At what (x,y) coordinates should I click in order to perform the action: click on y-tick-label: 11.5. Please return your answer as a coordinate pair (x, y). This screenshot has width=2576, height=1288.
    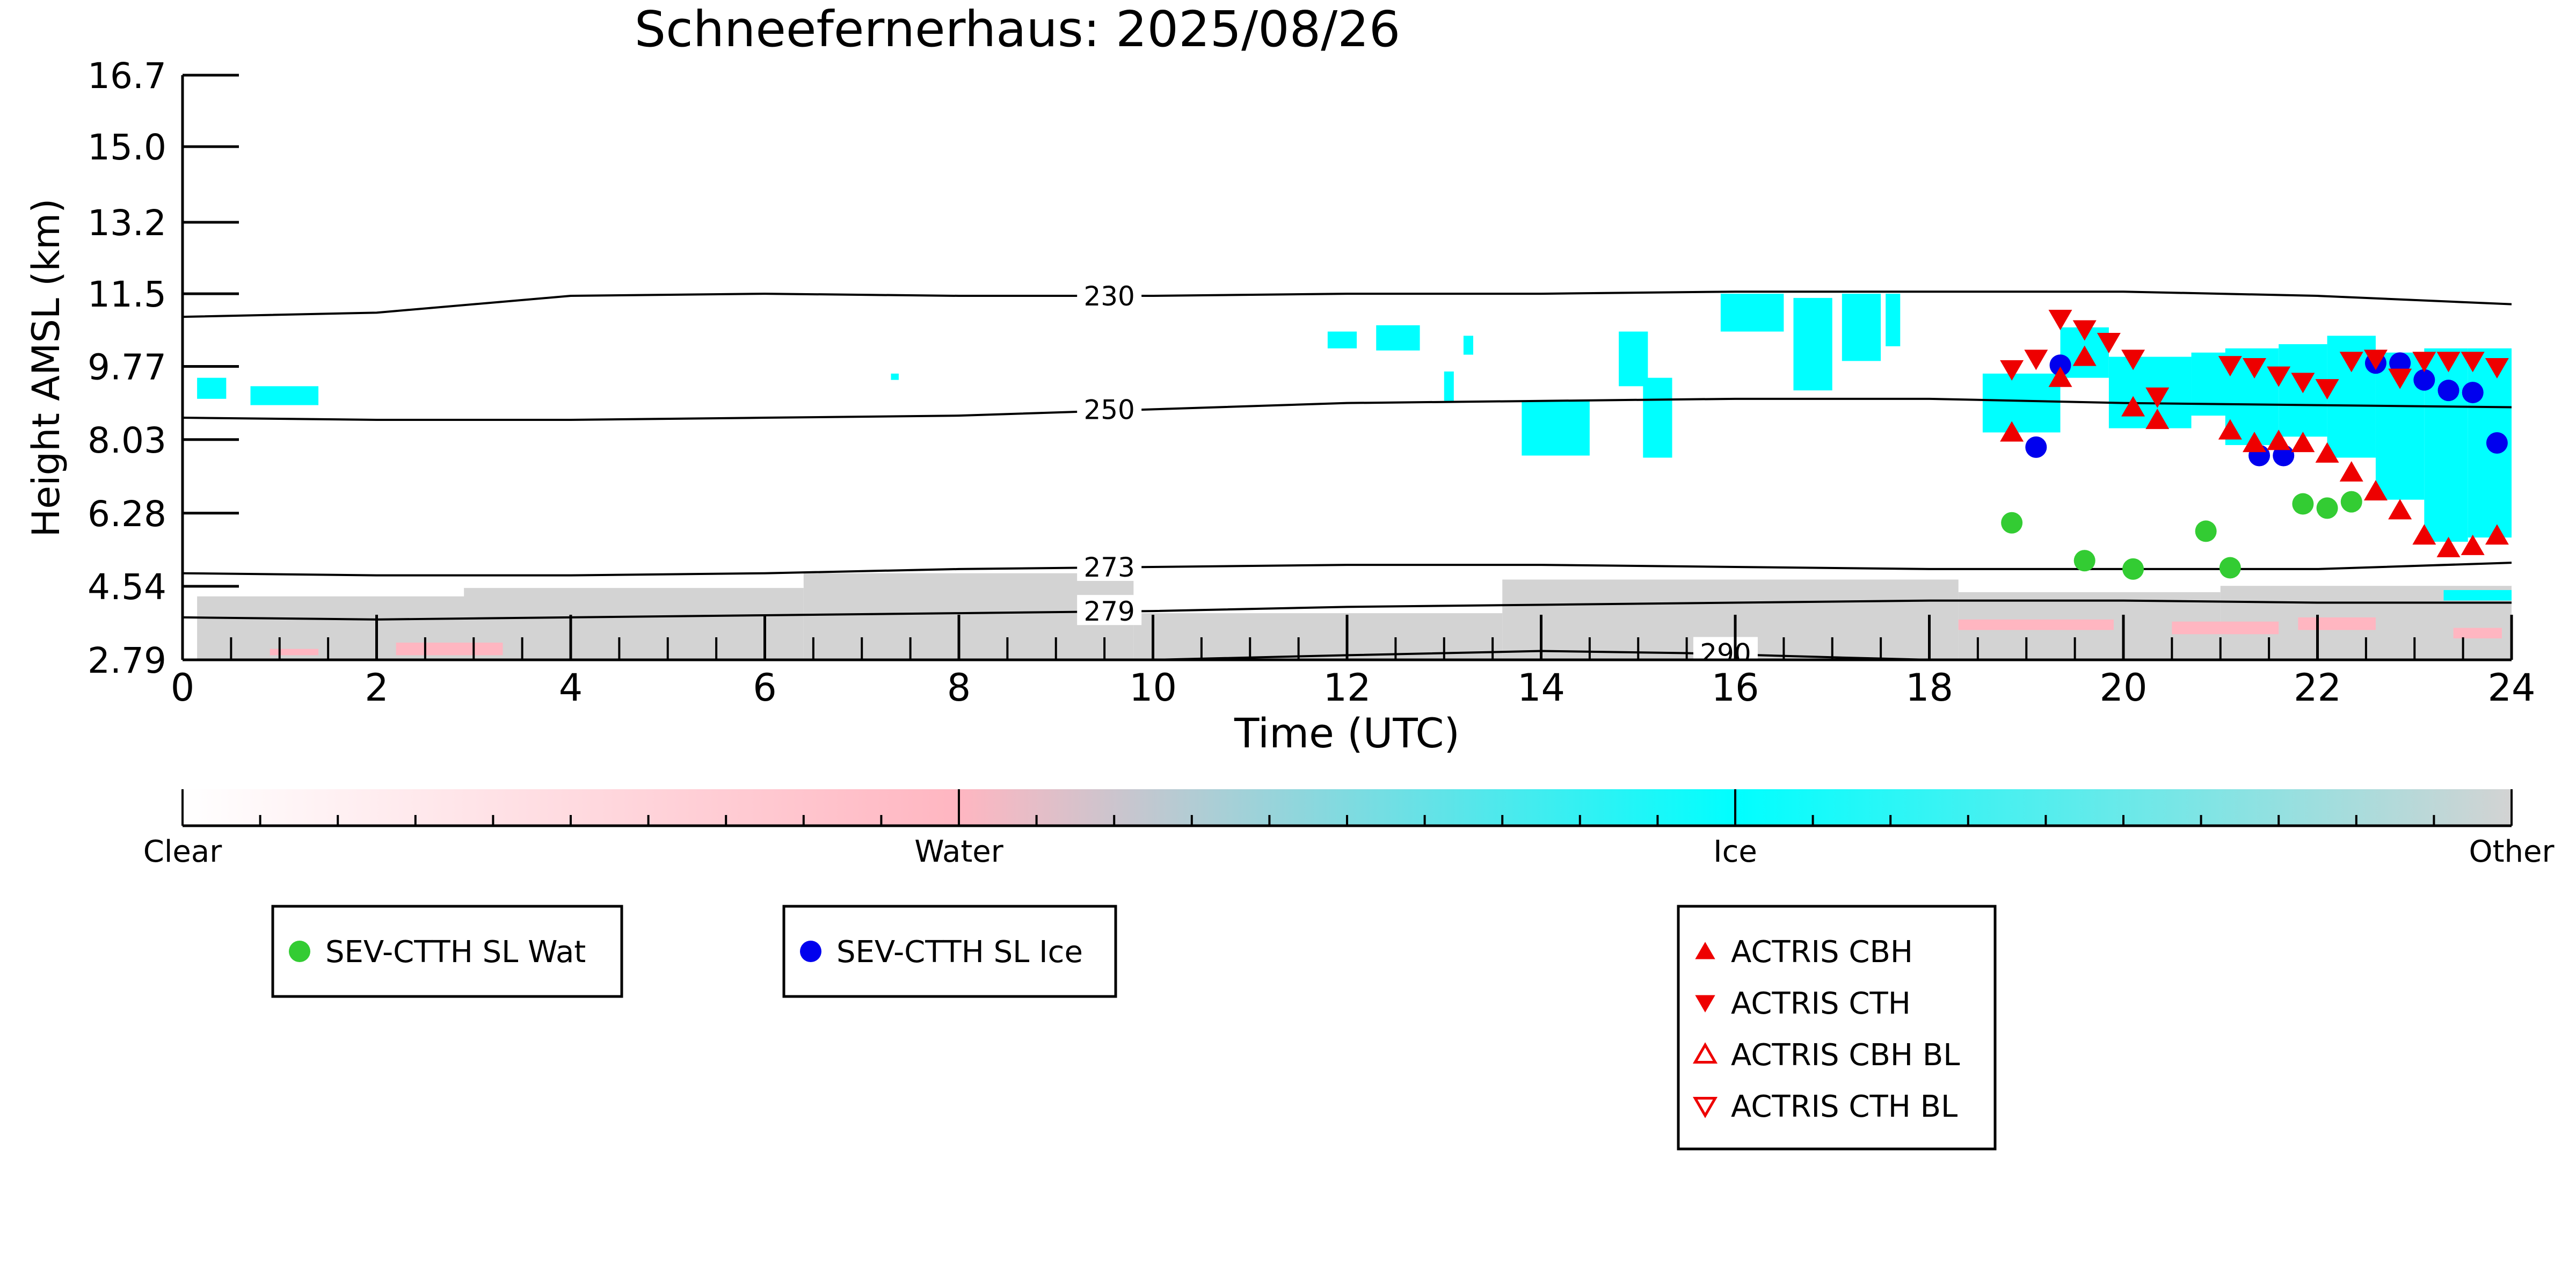
    Looking at the image, I should click on (127, 294).